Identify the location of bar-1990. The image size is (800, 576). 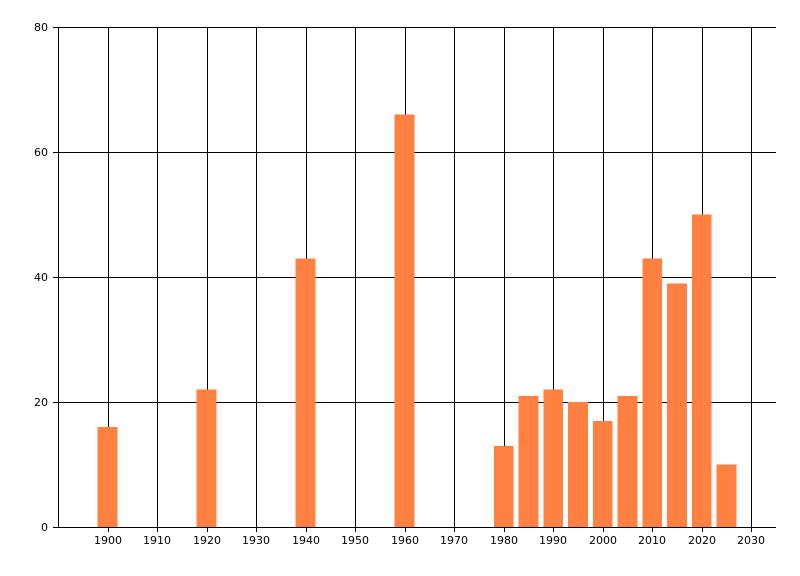
(553, 458).